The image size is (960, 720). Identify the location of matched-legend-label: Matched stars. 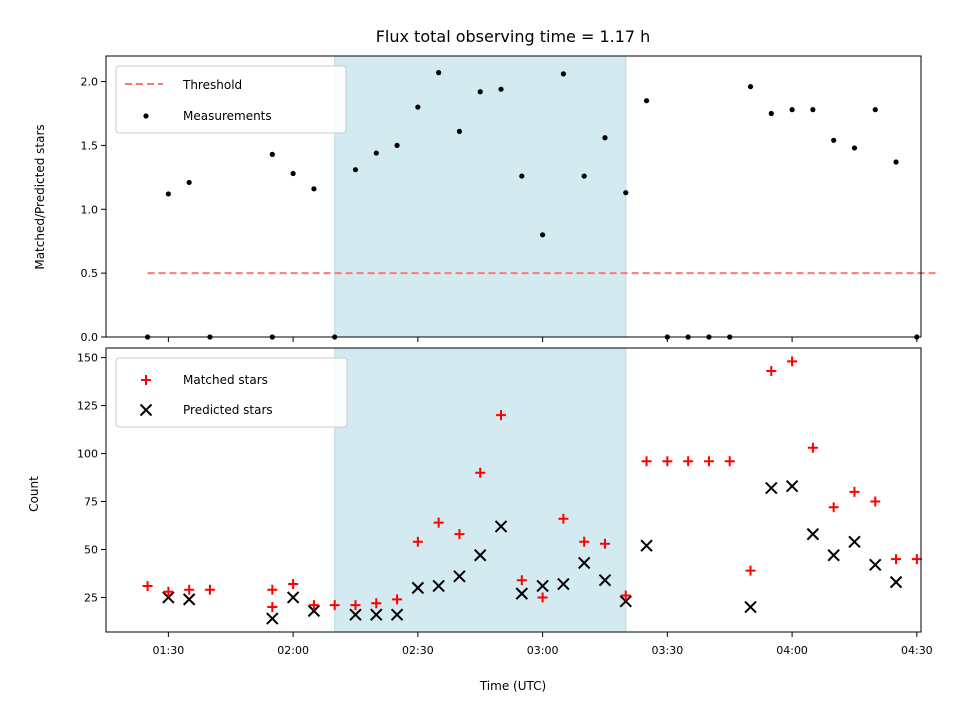
(225, 380).